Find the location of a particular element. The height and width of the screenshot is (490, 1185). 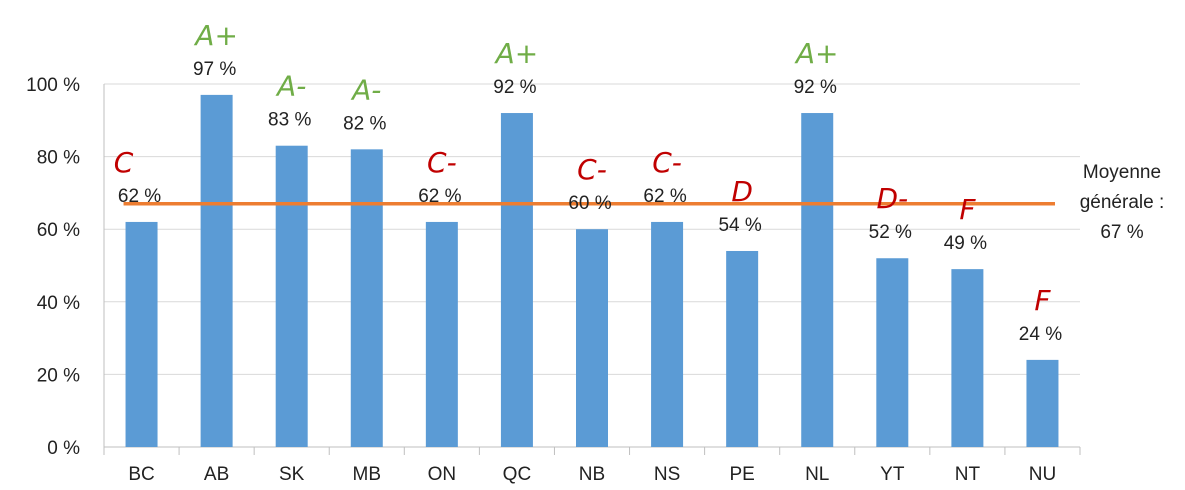

bar-pe is located at coordinates (742, 348).